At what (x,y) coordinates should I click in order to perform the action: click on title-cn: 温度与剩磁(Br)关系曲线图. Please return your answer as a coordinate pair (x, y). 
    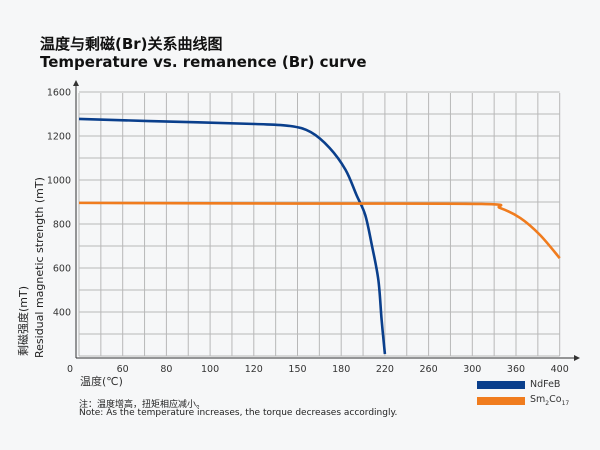
    Looking at the image, I should click on (131, 44).